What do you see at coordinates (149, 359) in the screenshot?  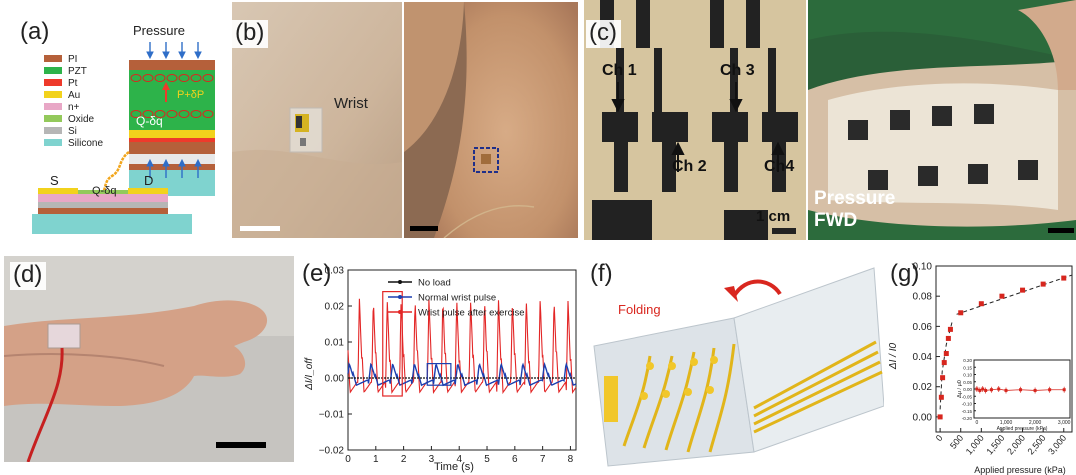 I see `wrist-device-photo` at bounding box center [149, 359].